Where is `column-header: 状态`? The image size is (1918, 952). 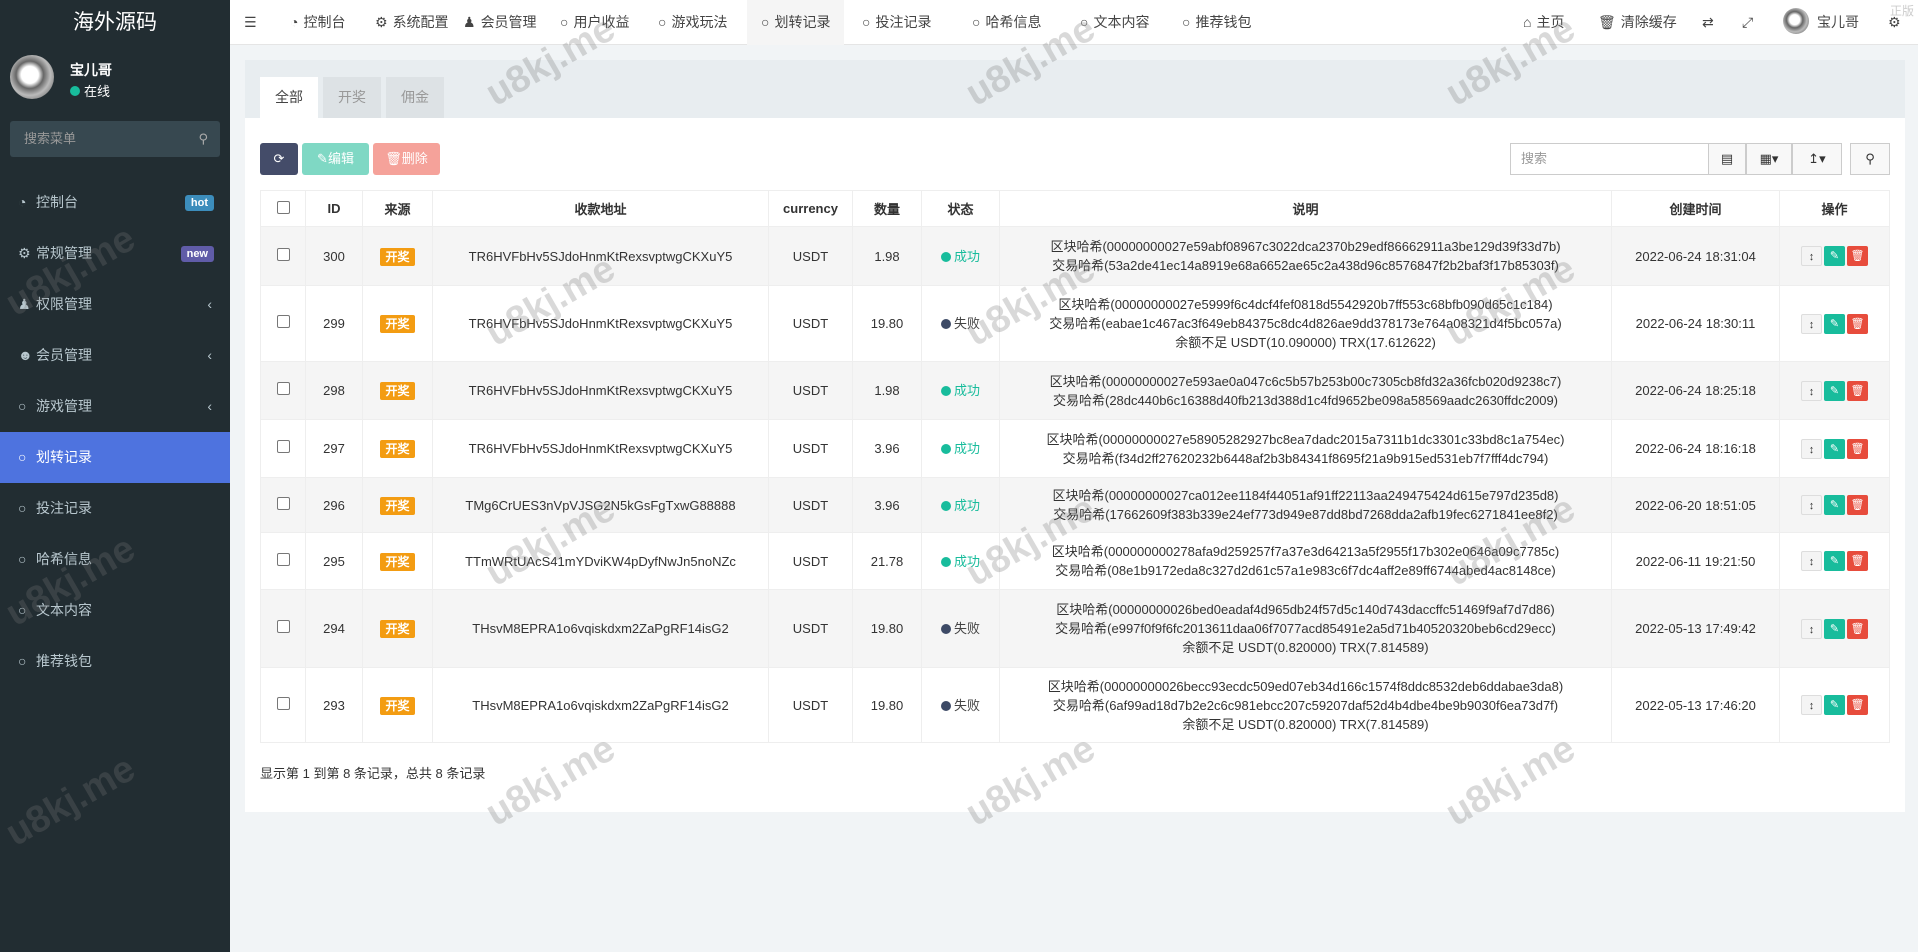 column-header: 状态 is located at coordinates (960, 208).